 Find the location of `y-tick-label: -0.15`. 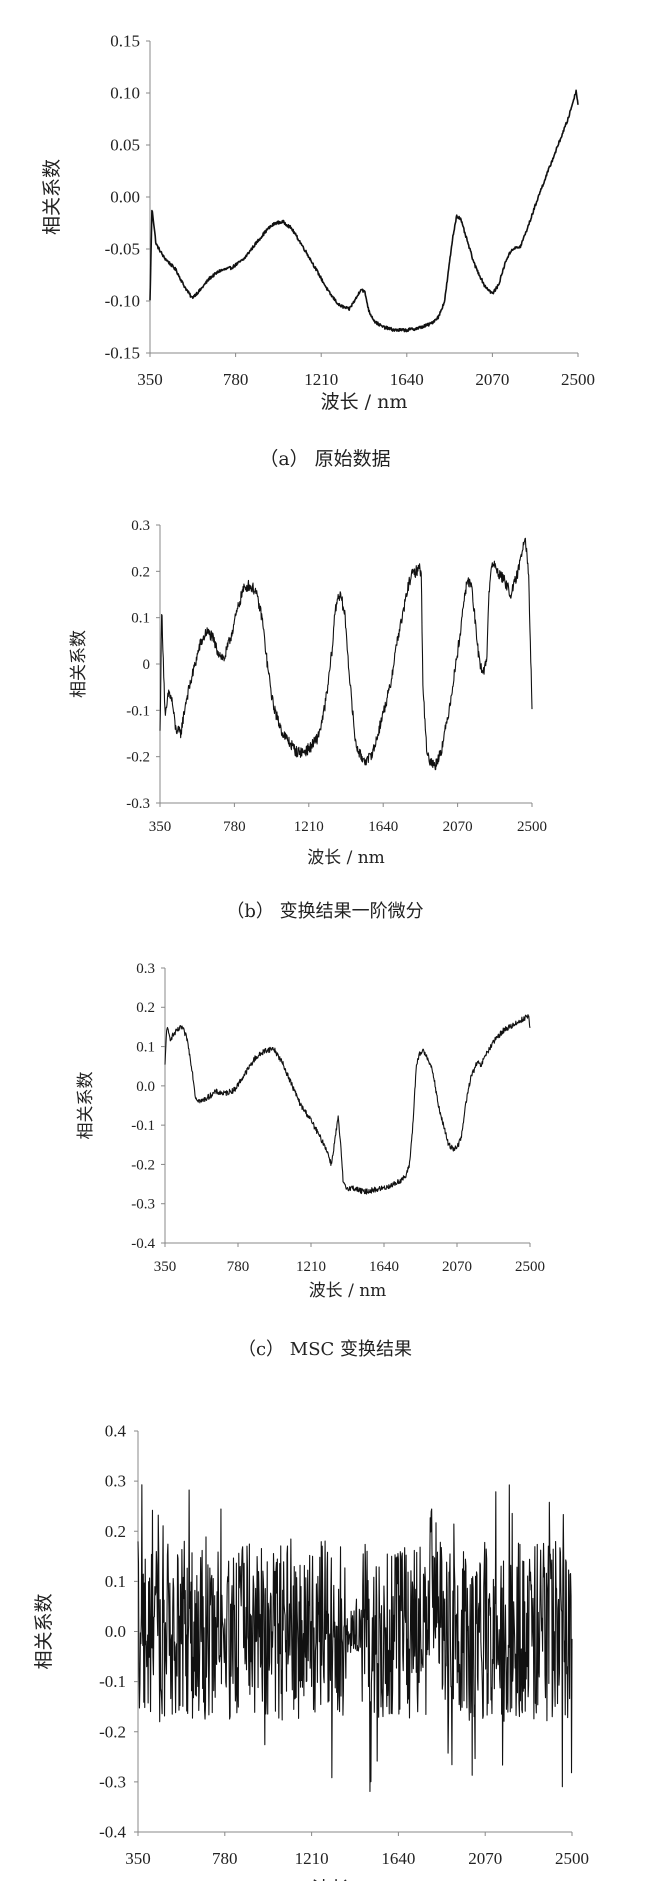

y-tick-label: -0.15 is located at coordinates (122, 353).